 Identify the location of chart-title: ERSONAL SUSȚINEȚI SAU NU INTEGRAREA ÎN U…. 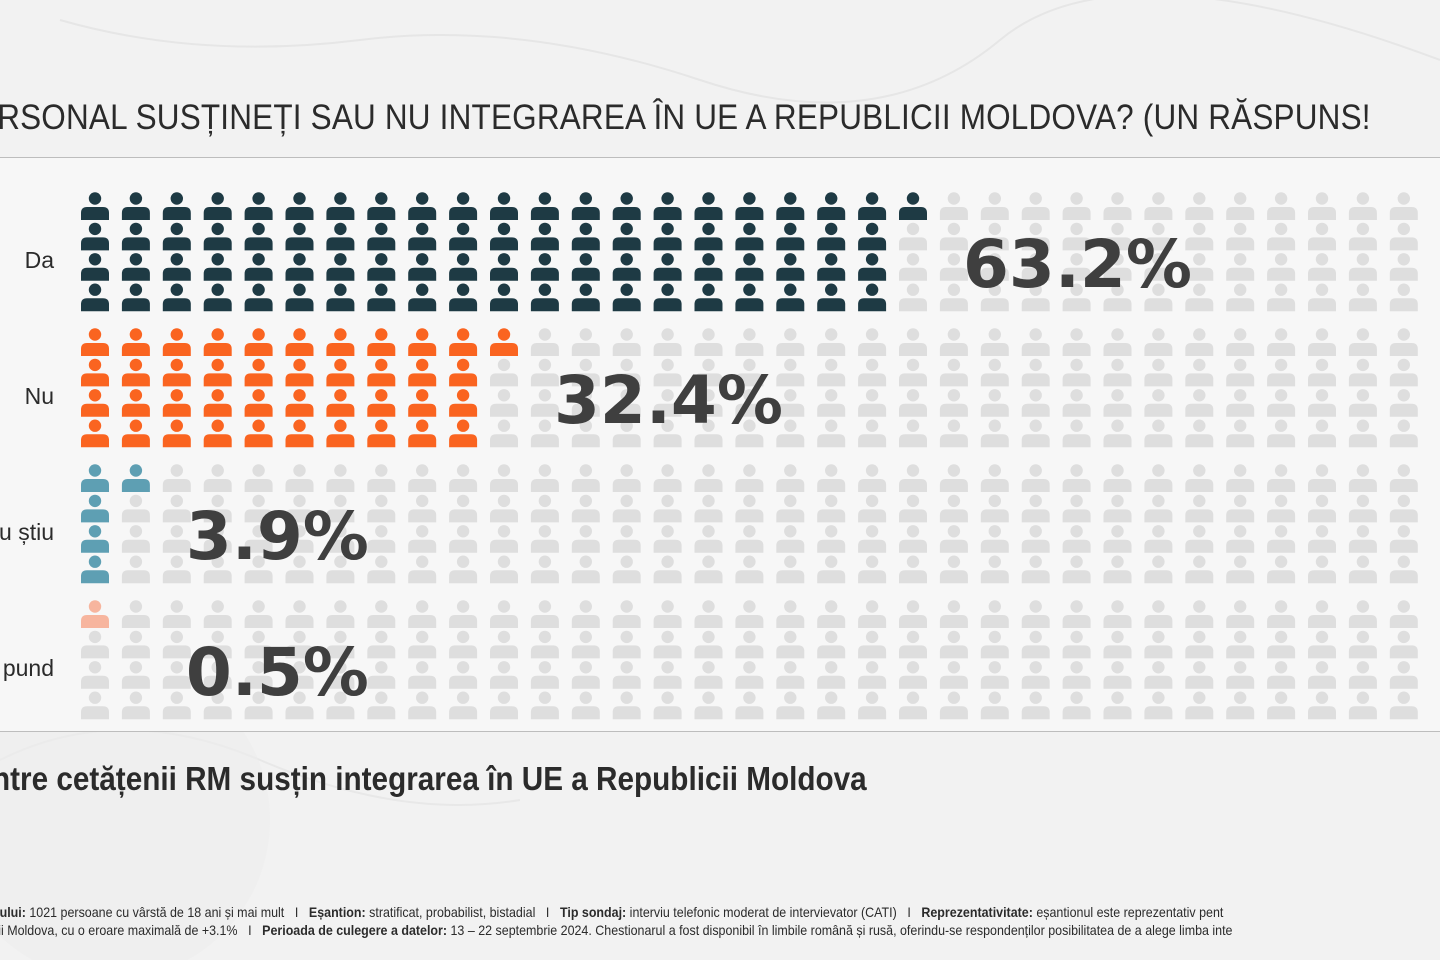
(685, 117).